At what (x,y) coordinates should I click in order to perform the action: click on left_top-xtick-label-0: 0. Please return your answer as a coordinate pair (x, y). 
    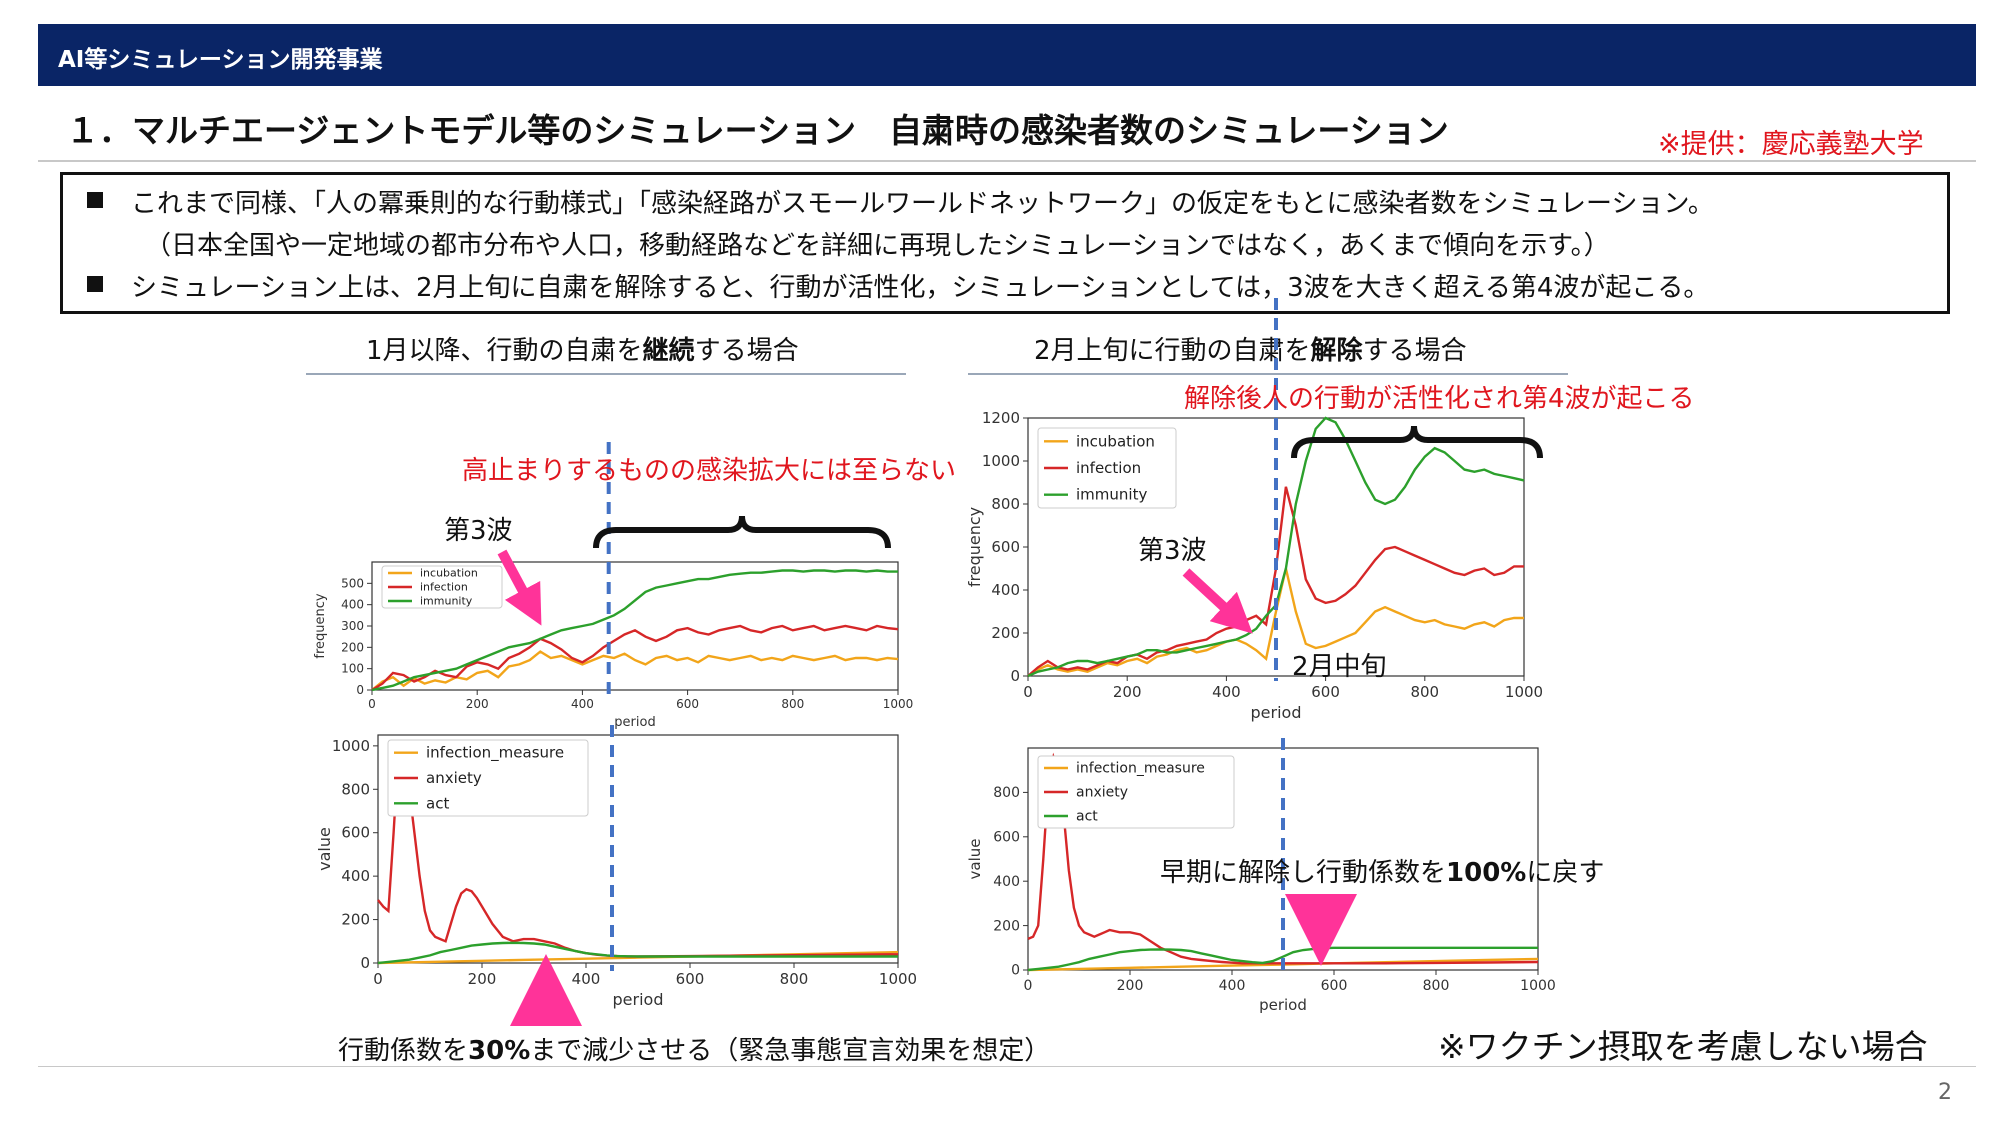
    Looking at the image, I should click on (372, 704).